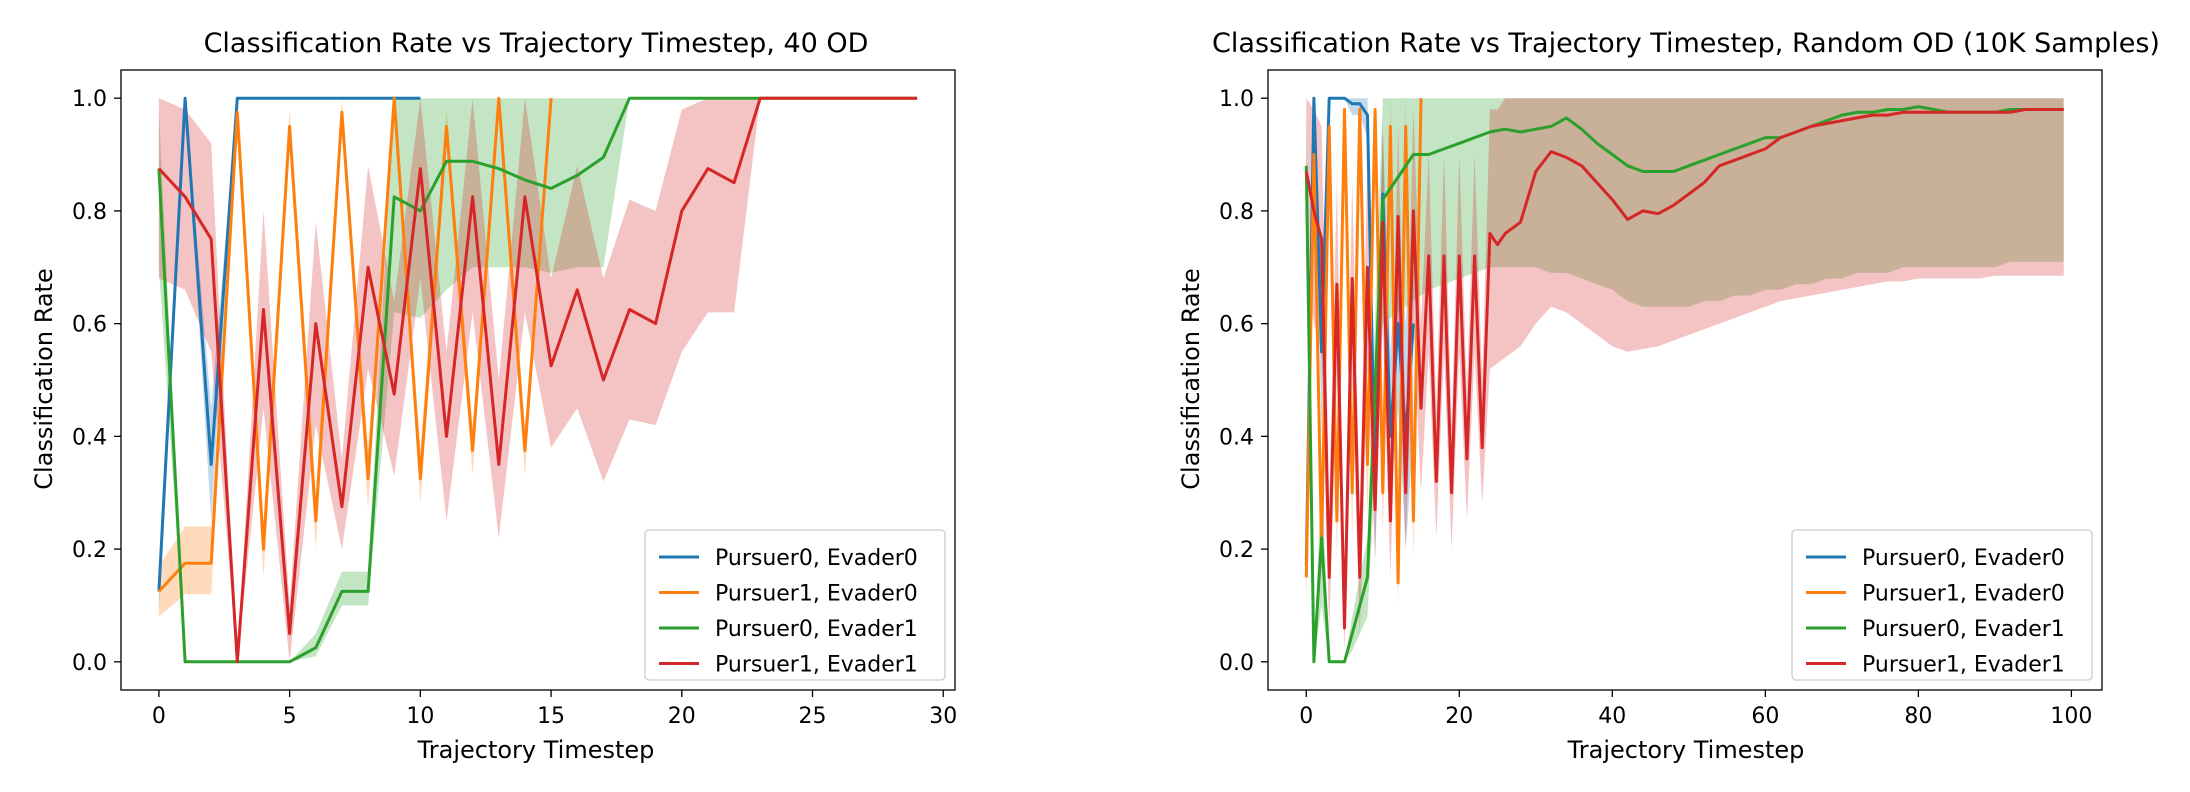  What do you see at coordinates (420, 716) in the screenshot?
I see `x-tick-label: 10` at bounding box center [420, 716].